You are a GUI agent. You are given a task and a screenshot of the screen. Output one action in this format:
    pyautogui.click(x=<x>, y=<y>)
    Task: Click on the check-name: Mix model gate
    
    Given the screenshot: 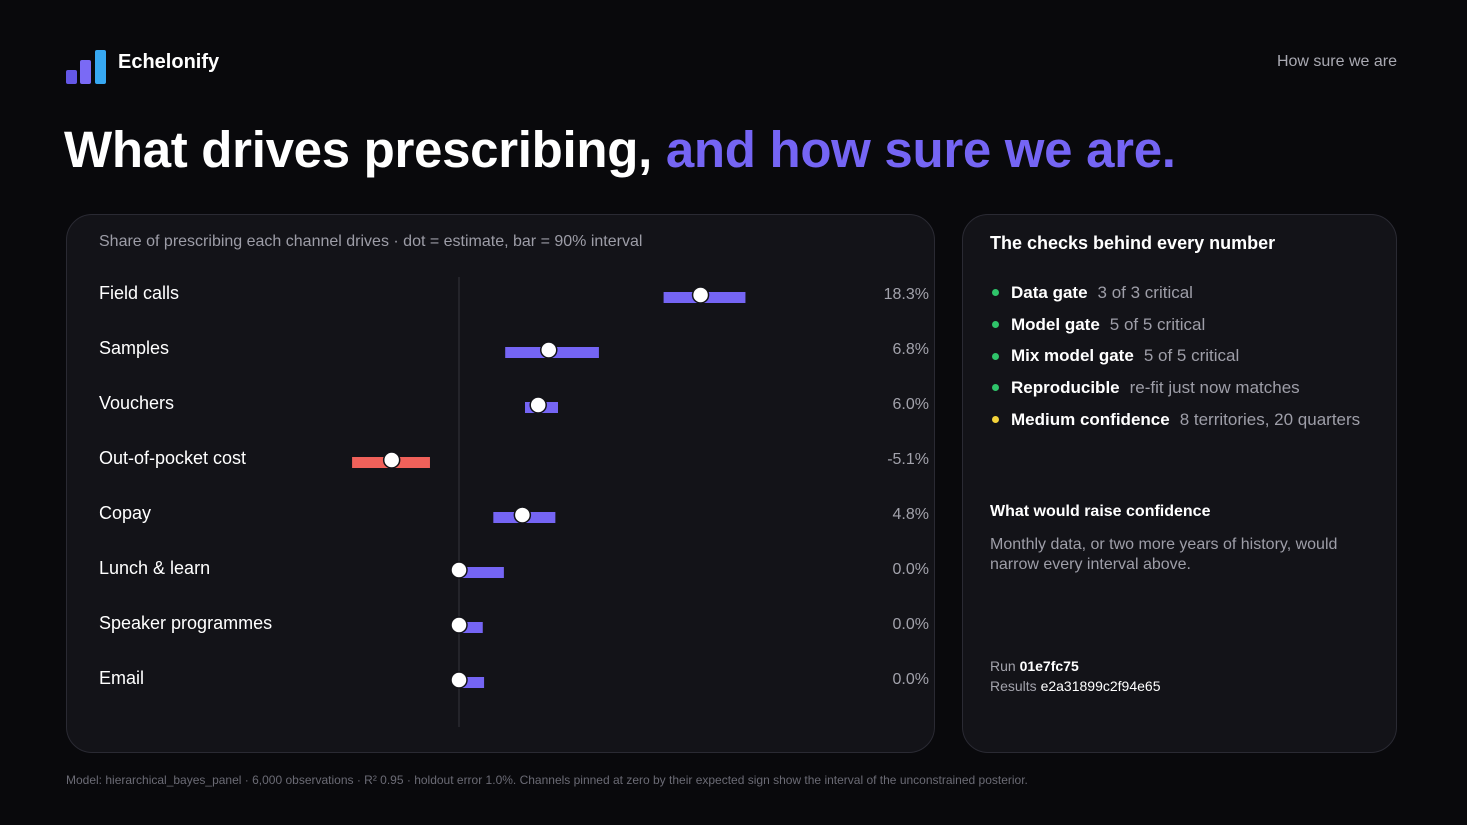 What is the action you would take?
    pyautogui.click(x=1072, y=356)
    